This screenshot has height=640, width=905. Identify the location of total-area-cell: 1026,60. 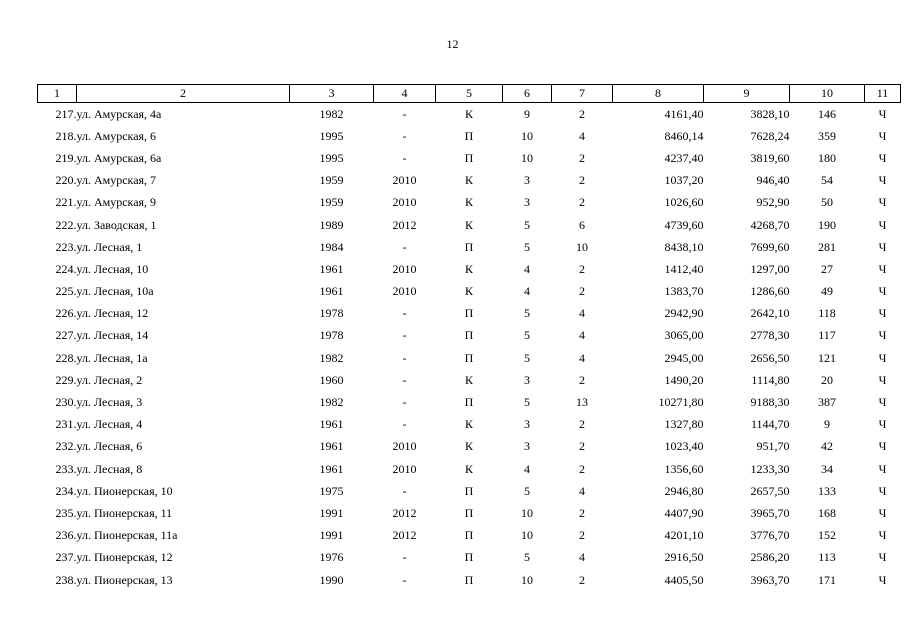
(684, 202).